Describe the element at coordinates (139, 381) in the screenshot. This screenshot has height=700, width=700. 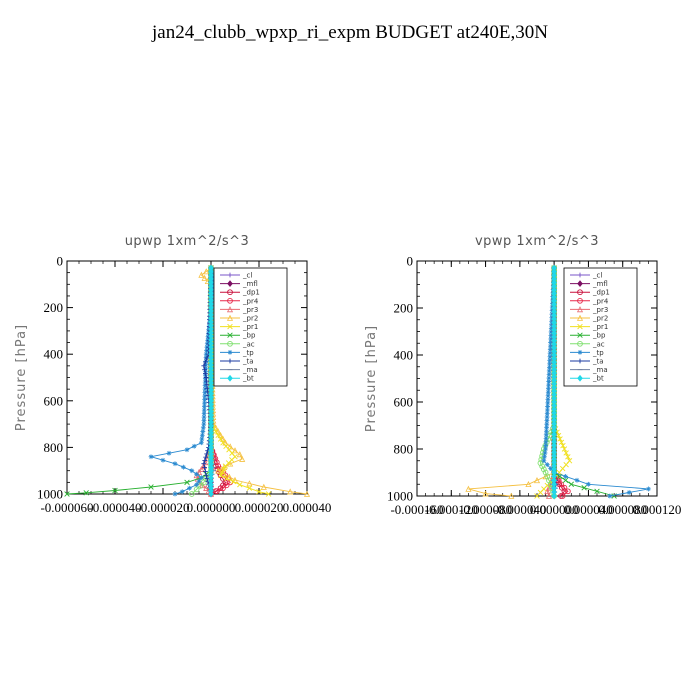
I see `series-bp` at that location.